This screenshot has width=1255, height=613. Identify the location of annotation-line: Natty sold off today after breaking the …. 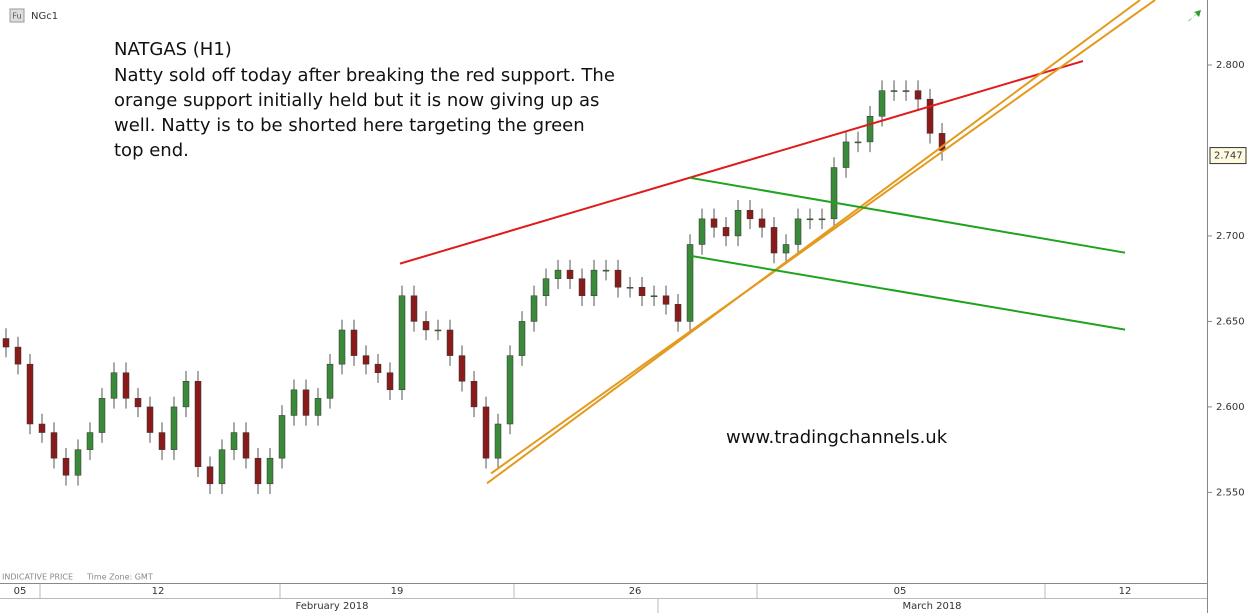
(364, 75).